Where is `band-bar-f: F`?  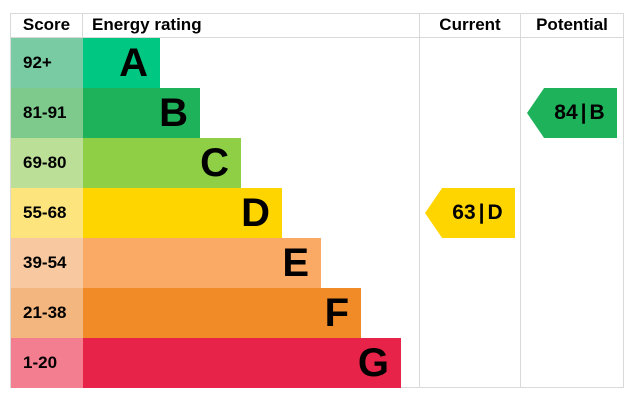 band-bar-f: F is located at coordinates (222, 313).